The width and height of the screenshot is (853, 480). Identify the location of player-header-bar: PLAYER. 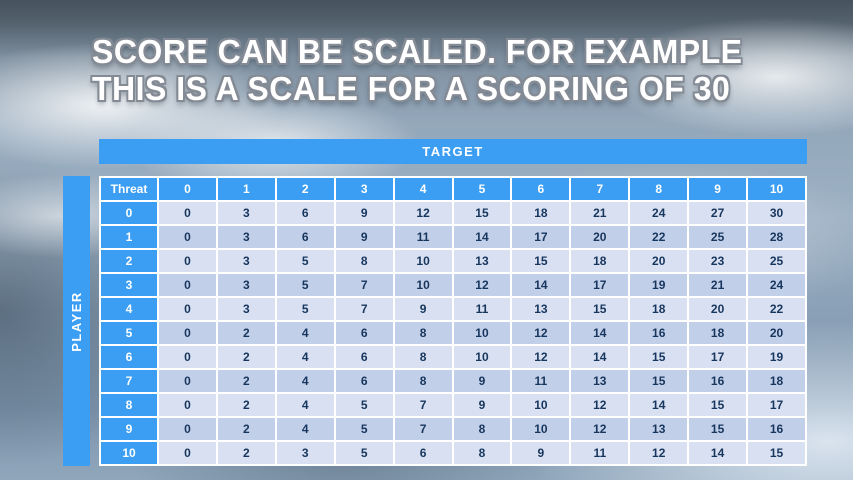
(76, 321).